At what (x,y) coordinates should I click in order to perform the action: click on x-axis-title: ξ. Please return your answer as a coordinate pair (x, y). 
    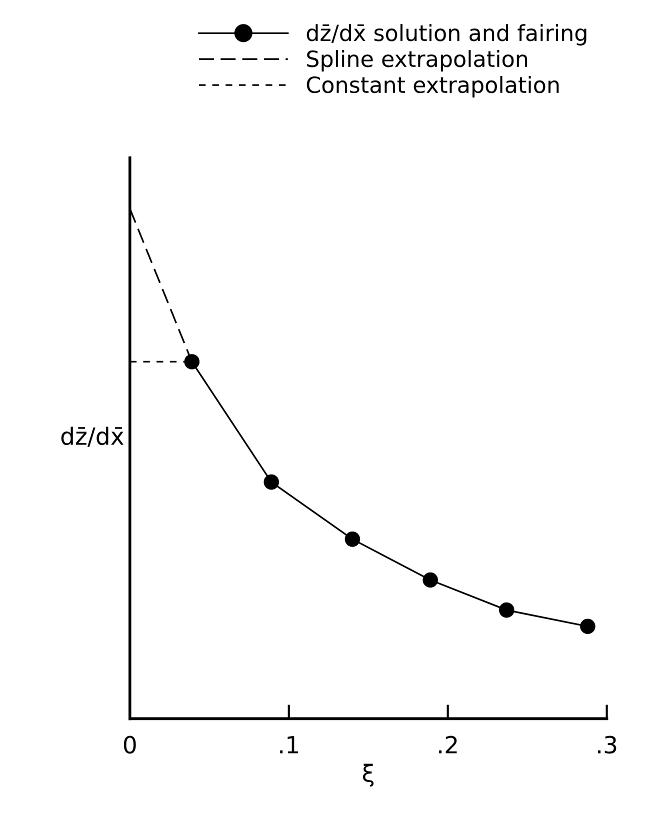
    Looking at the image, I should click on (368, 775).